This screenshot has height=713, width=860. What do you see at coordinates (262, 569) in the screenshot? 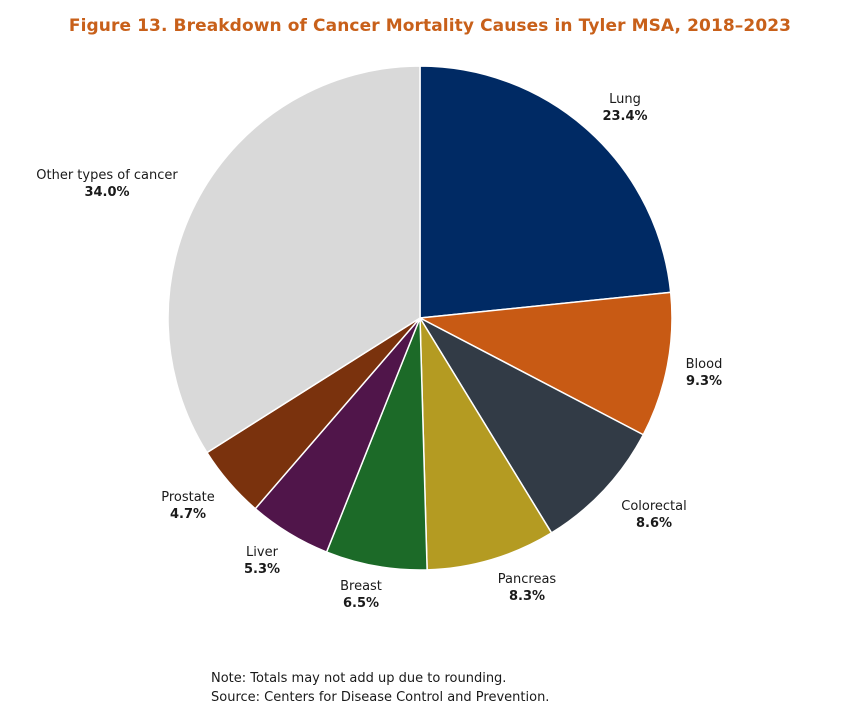
I see `slice-value-label: 5.3%` at bounding box center [262, 569].